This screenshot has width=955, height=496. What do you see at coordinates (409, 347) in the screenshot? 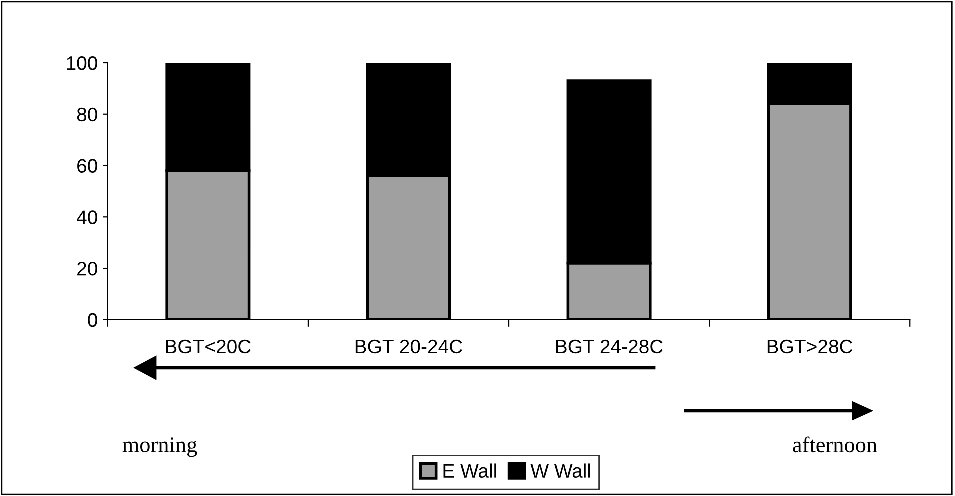
I see `x-tick-label: BGT 20-24C` at bounding box center [409, 347].